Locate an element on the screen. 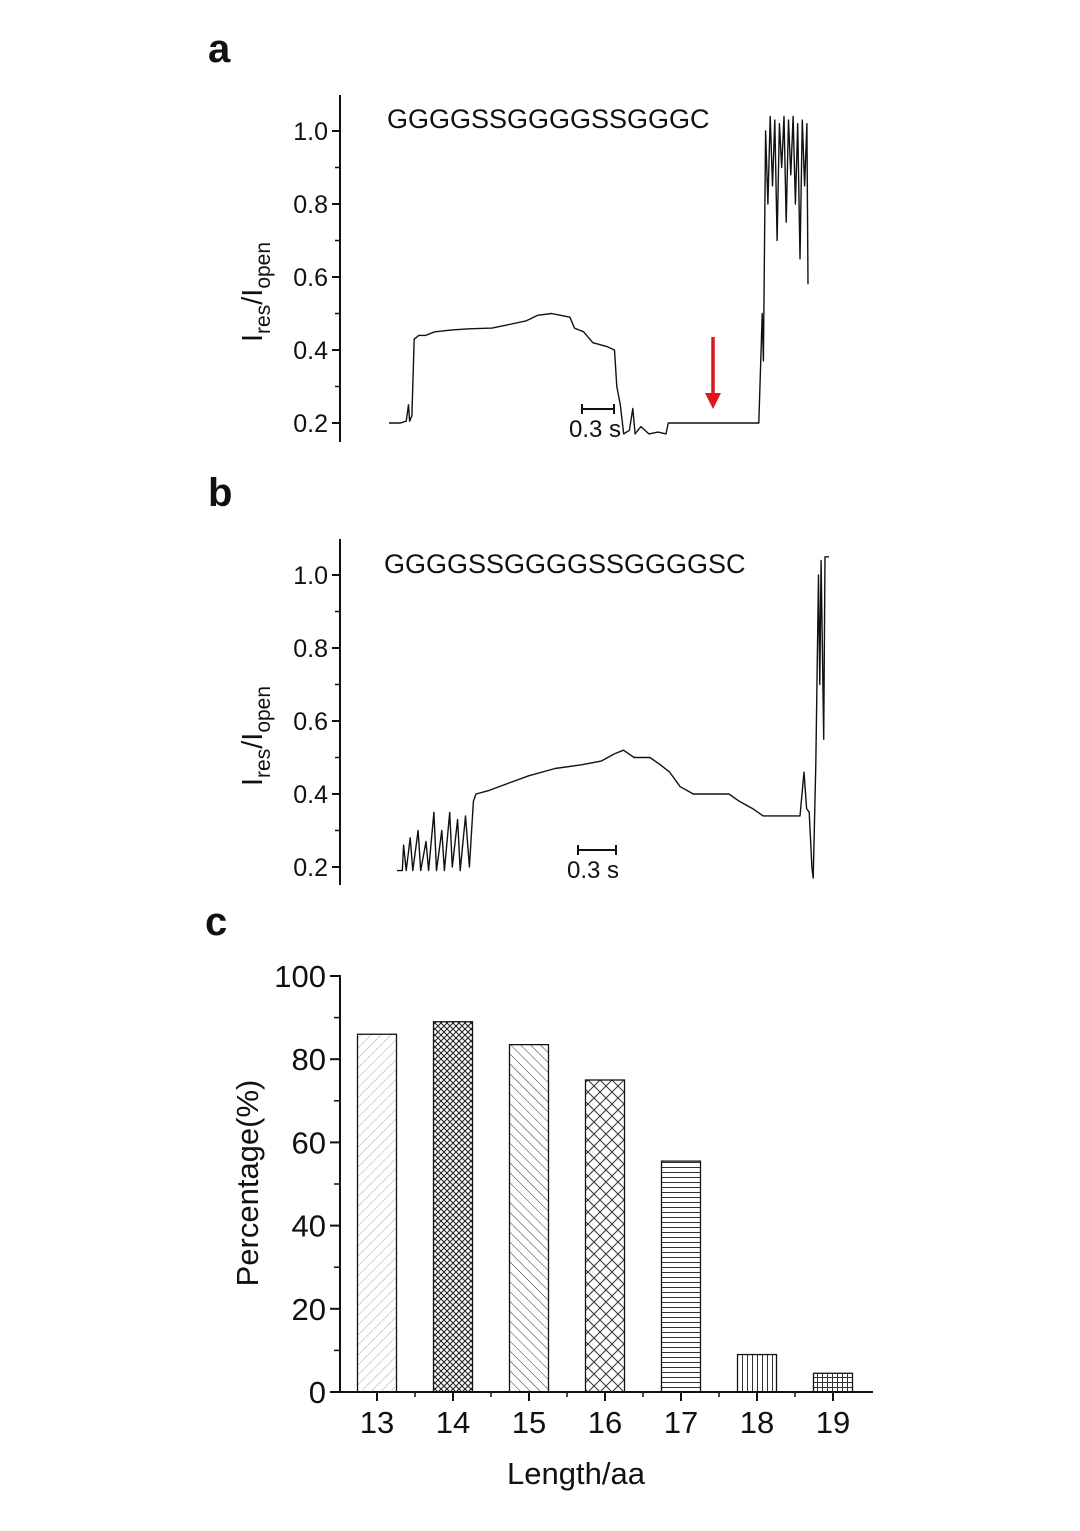  panel-b-current-trace is located at coordinates (613, 717).